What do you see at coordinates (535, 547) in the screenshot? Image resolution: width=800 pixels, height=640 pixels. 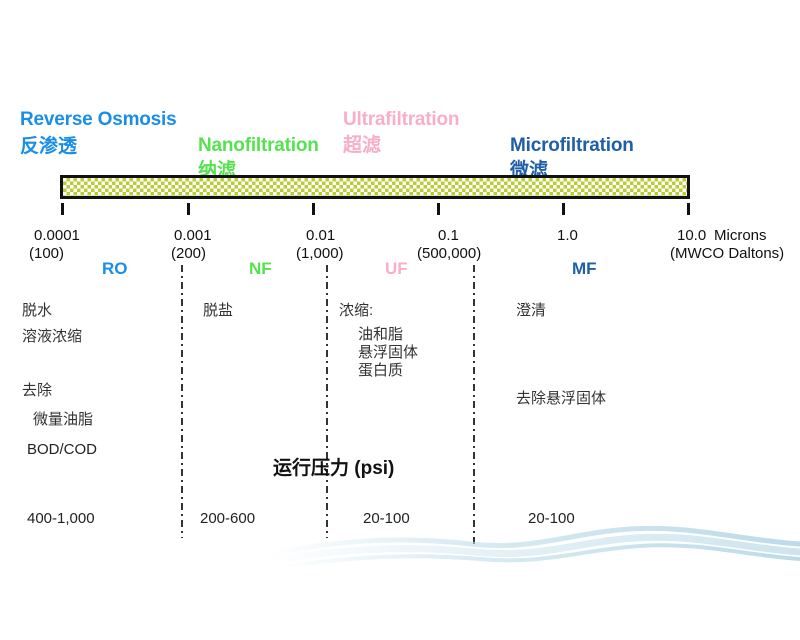 I see `decorative-wave-graphic` at bounding box center [535, 547].